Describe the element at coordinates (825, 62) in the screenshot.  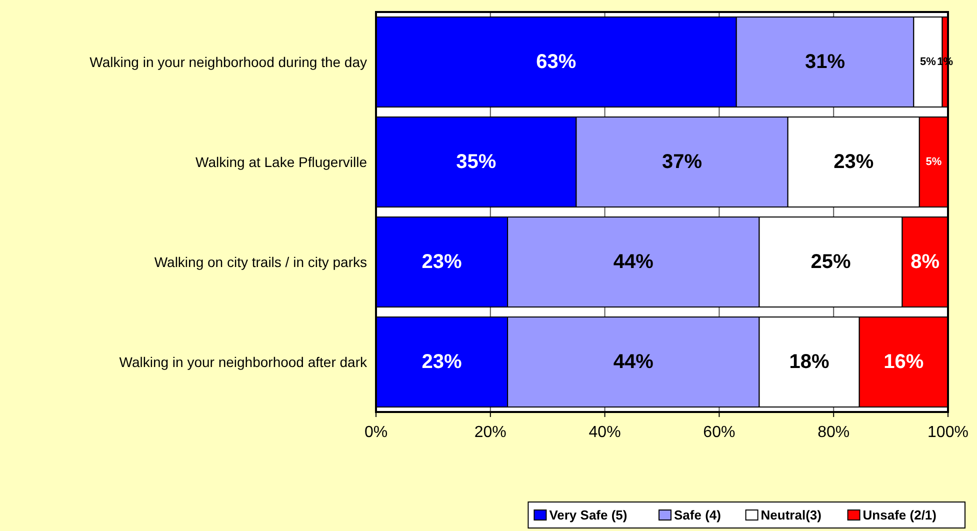
I see `data-label: 31%` at that location.